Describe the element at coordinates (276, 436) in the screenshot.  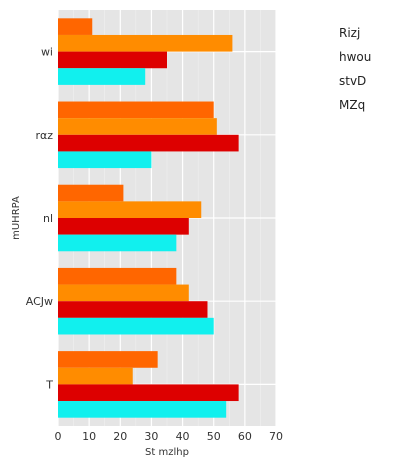
I see `x-tick-label: 70` at that location.